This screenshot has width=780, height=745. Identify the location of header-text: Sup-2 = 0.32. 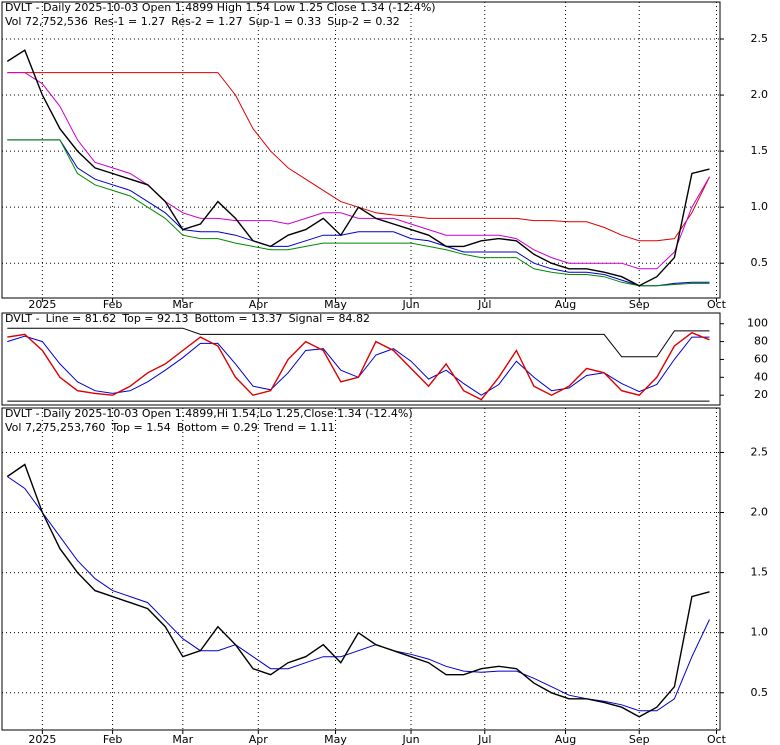
(363, 21).